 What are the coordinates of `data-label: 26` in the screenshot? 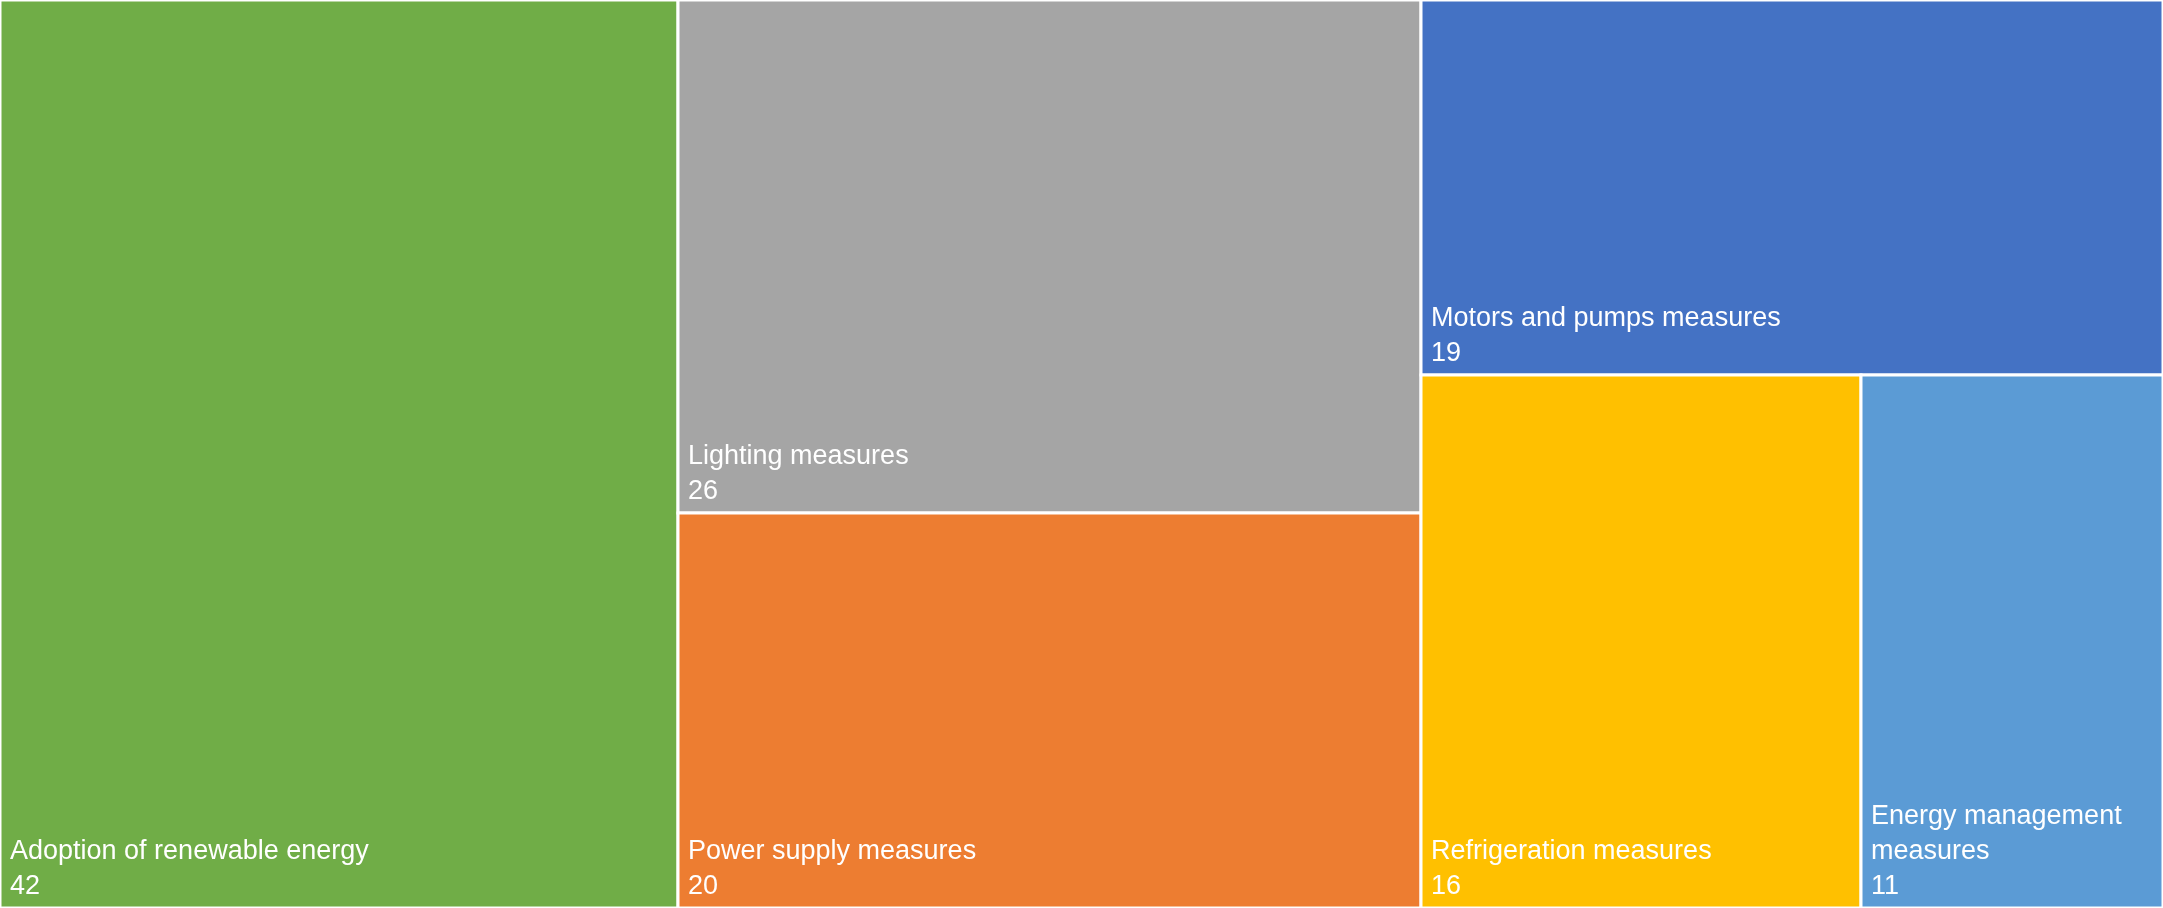 It's located at (703, 490).